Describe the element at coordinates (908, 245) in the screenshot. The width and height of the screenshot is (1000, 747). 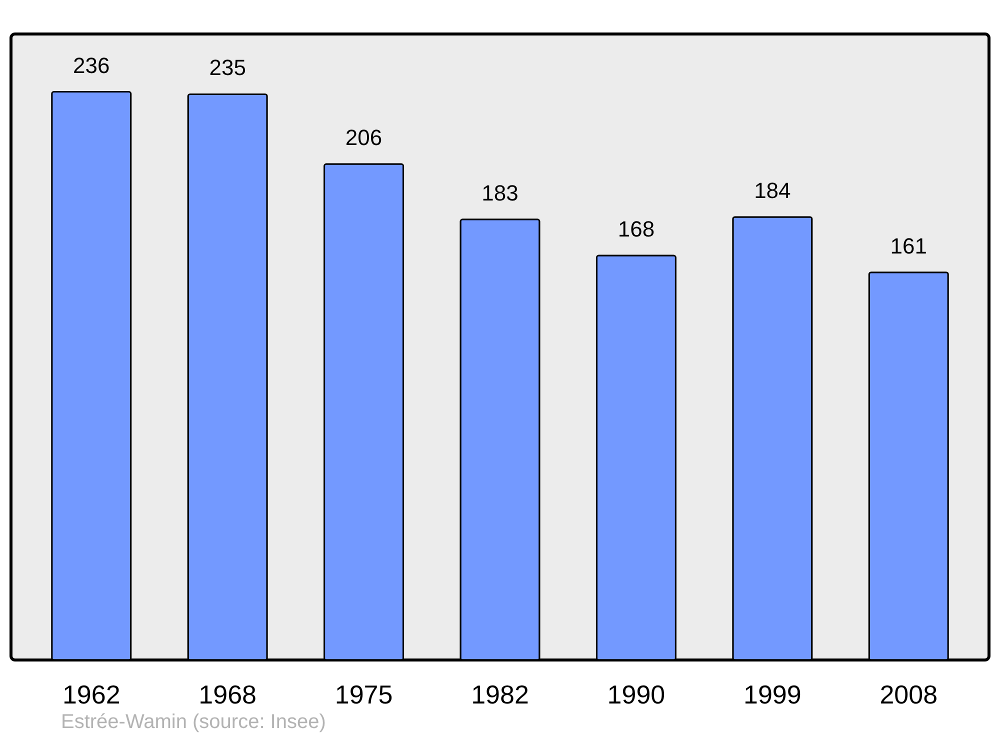
I see `data-label: 161` at that location.